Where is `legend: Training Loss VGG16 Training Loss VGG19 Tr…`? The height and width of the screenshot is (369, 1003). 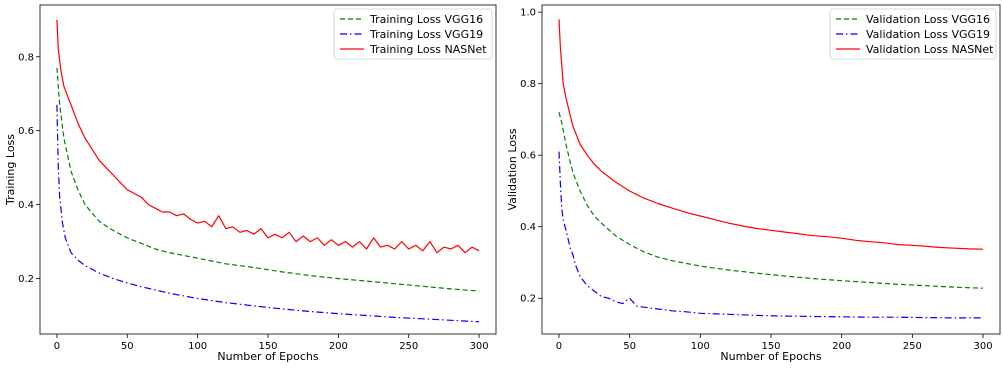 legend: Training Loss VGG16 Training Loss VGG19 Tr… is located at coordinates (413, 34).